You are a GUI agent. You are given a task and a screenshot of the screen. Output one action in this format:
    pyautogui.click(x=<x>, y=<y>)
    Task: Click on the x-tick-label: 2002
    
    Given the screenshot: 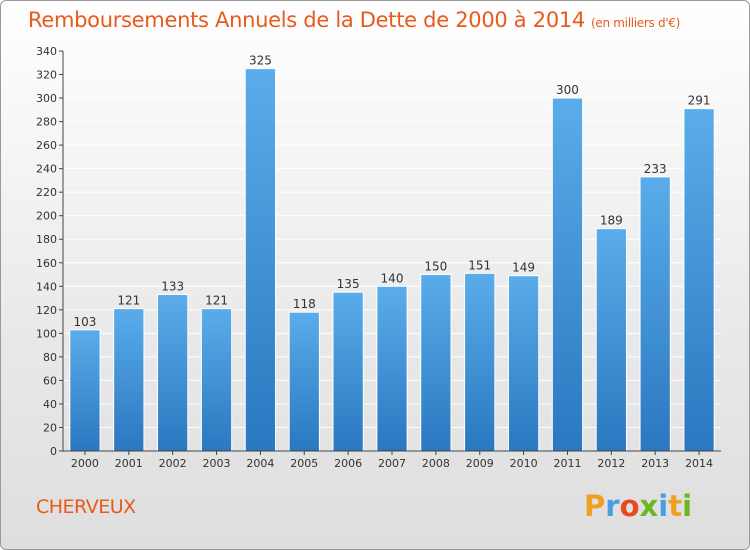 What is the action you would take?
    pyautogui.click(x=173, y=463)
    